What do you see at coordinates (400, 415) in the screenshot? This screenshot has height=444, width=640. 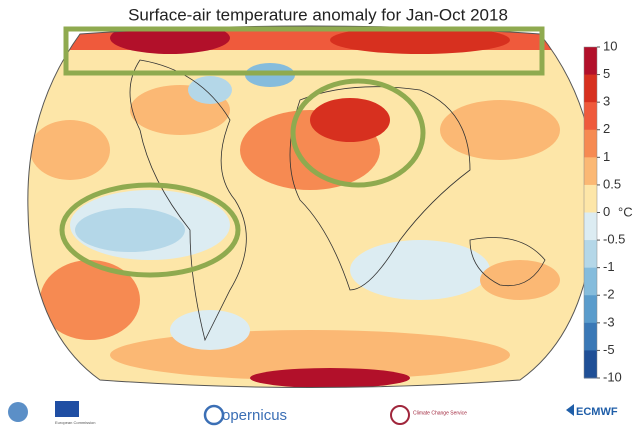 I see `c3s-logo` at bounding box center [400, 415].